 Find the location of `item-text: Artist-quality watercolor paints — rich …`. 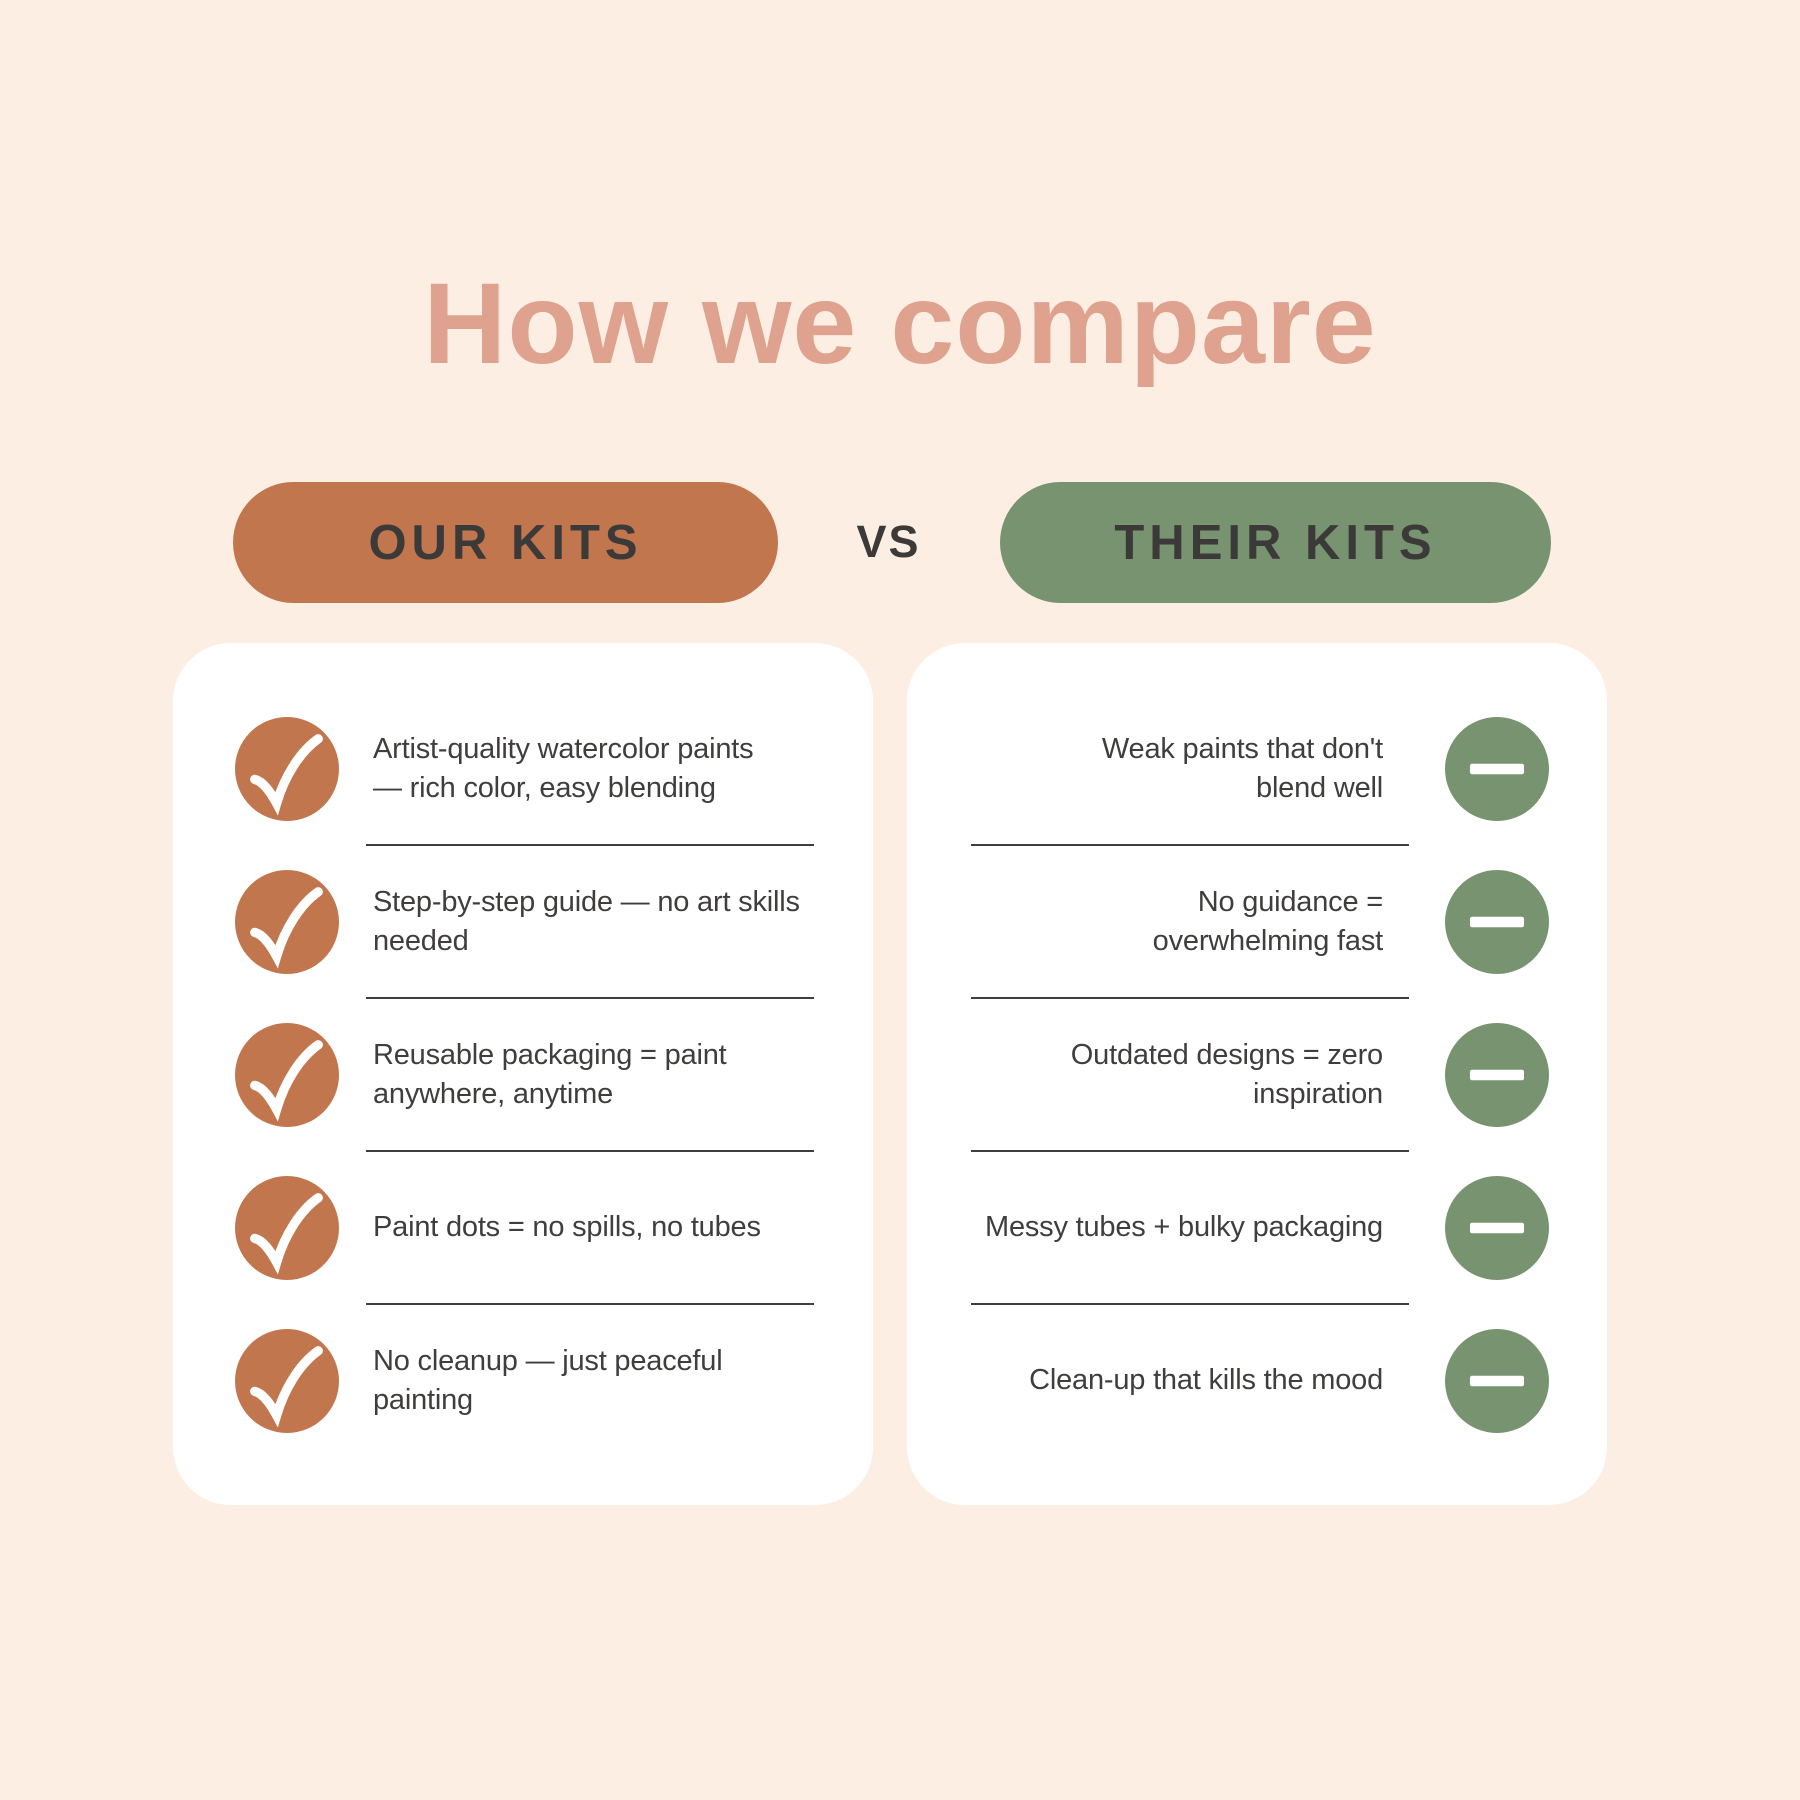

item-text: Artist-quality watercolor paints — rich … is located at coordinates (563, 768).